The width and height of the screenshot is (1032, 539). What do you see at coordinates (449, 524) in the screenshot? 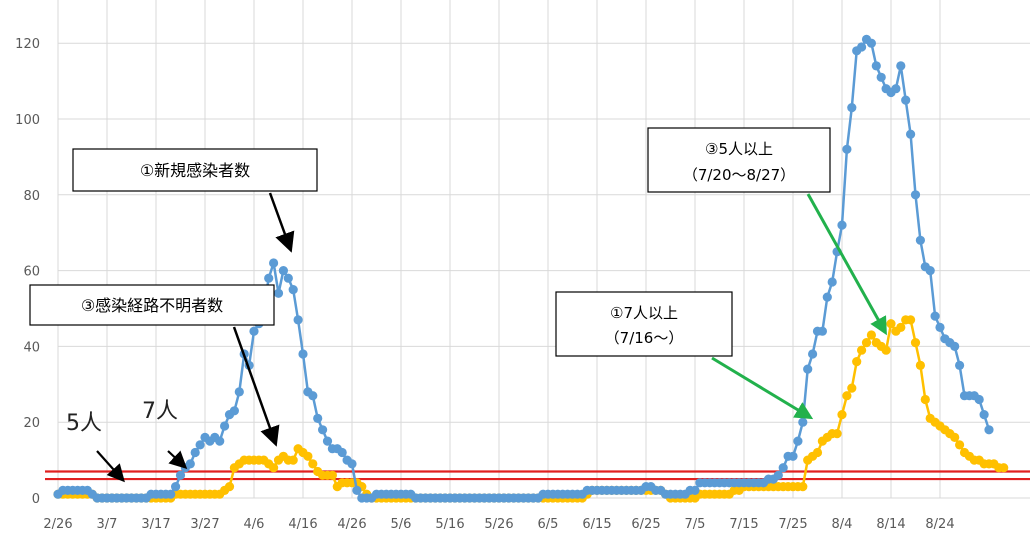
I see `x-tick-label: 5/16` at bounding box center [449, 524].